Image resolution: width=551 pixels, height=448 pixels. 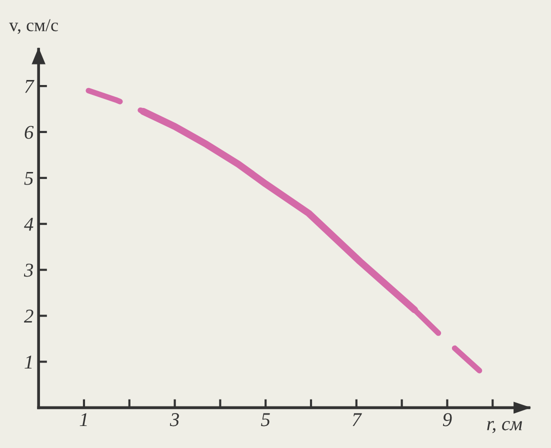 What do you see at coordinates (174, 419) in the screenshot?
I see `x-tick-label: 3` at bounding box center [174, 419].